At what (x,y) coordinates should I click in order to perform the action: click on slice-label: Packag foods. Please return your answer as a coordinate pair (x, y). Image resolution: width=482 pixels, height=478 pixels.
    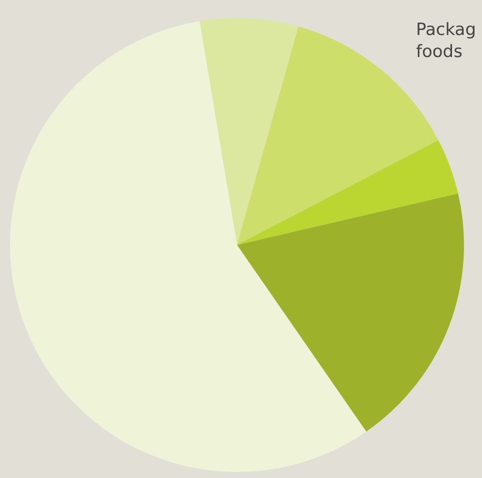
    Looking at the image, I should click on (446, 41).